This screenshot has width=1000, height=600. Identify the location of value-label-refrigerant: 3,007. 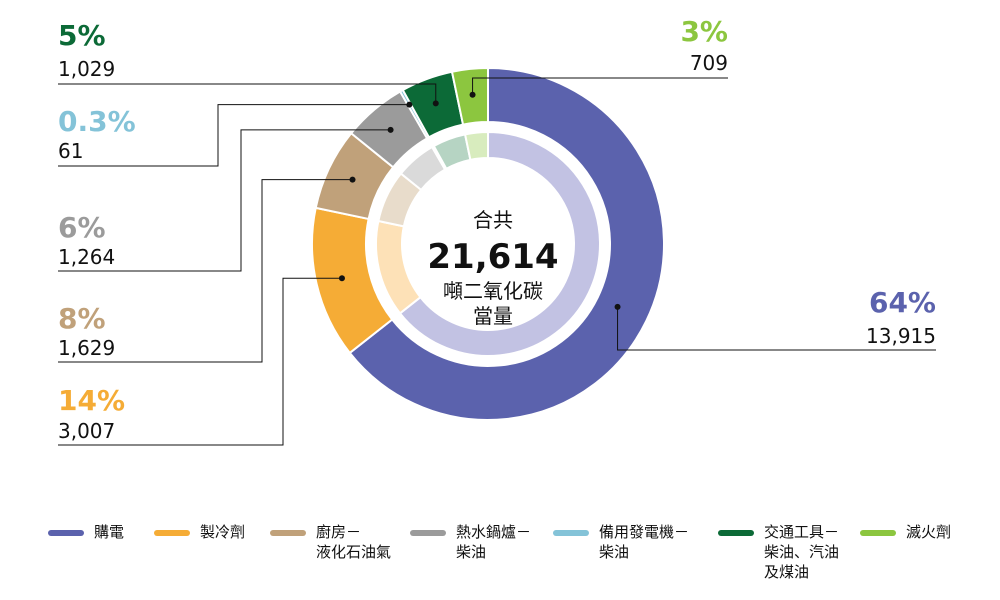
(86, 431).